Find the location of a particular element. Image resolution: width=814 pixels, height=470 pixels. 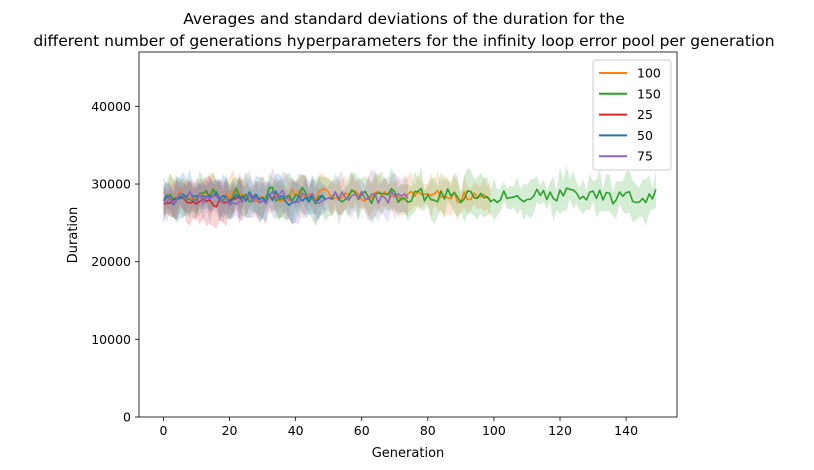

y-tick-label: 10000 is located at coordinates (111, 339).